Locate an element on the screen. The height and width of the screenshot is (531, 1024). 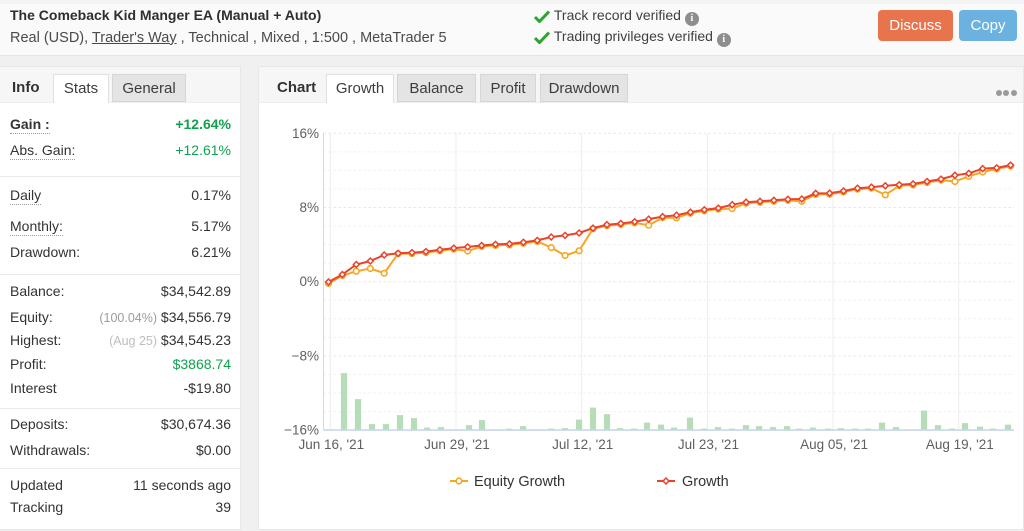
svg-text: 8% is located at coordinates (309, 207).